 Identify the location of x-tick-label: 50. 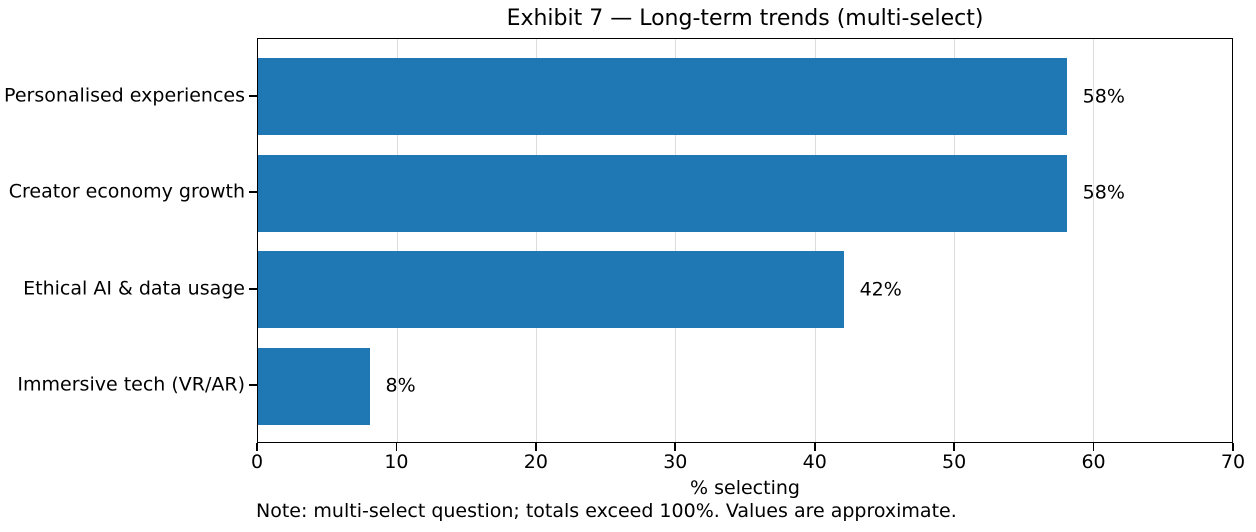
(954, 462).